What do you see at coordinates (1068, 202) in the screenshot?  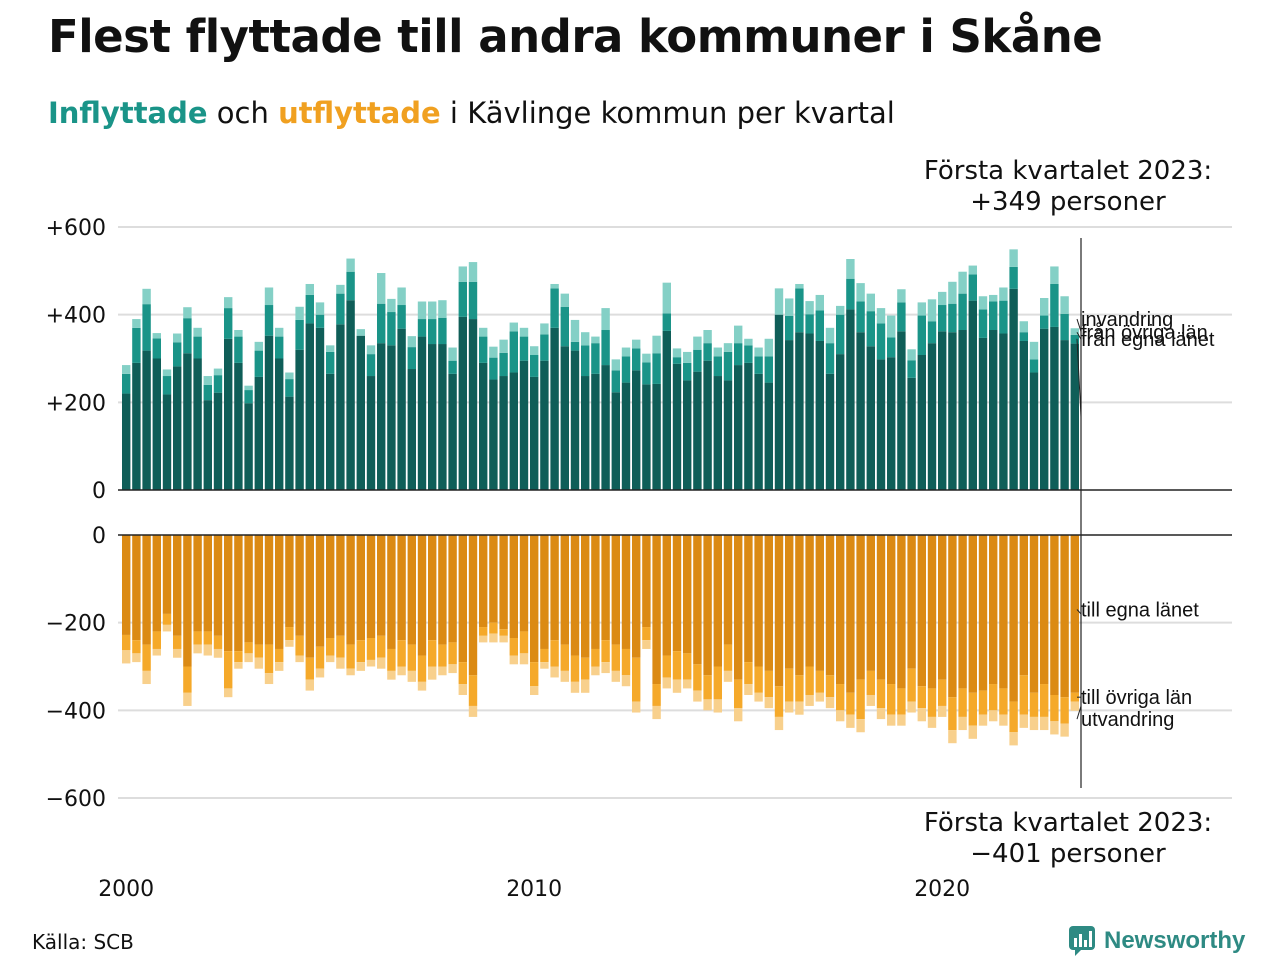 I see `callout-top-line2: +349 personer` at bounding box center [1068, 202].